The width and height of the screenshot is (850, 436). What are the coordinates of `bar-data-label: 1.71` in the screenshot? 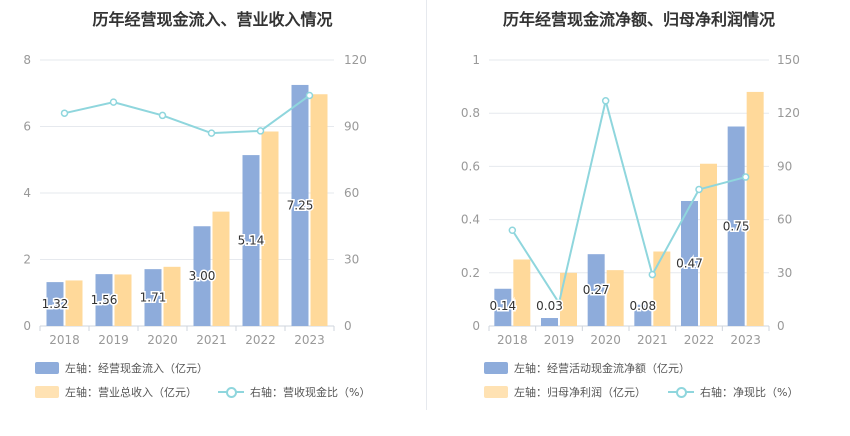 It's located at (153, 298).